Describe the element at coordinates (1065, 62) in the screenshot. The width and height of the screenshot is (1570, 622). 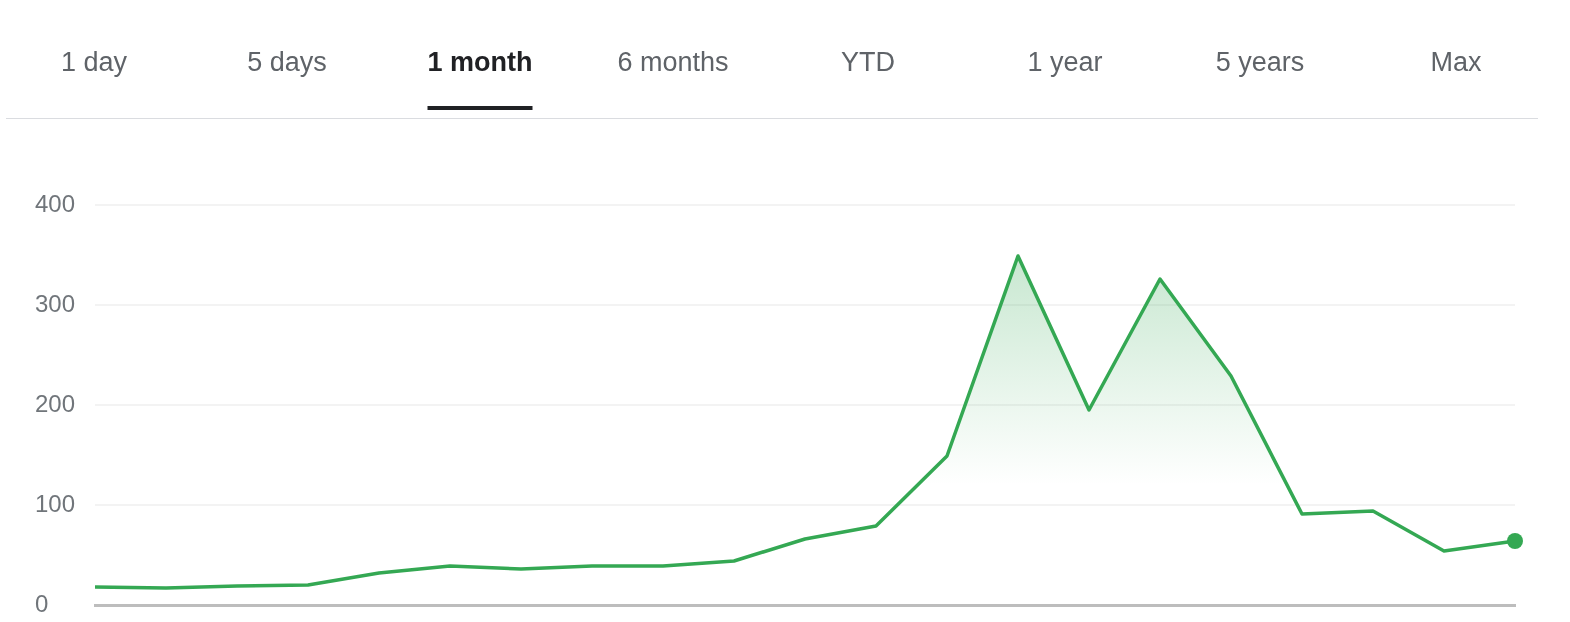
I see `text: 1 year` at that location.